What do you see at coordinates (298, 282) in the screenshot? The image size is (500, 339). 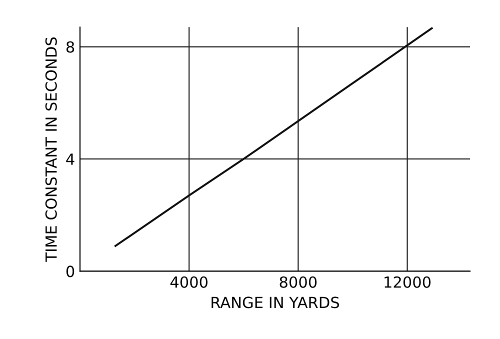 I see `x-tick-label: 8000` at bounding box center [298, 282].